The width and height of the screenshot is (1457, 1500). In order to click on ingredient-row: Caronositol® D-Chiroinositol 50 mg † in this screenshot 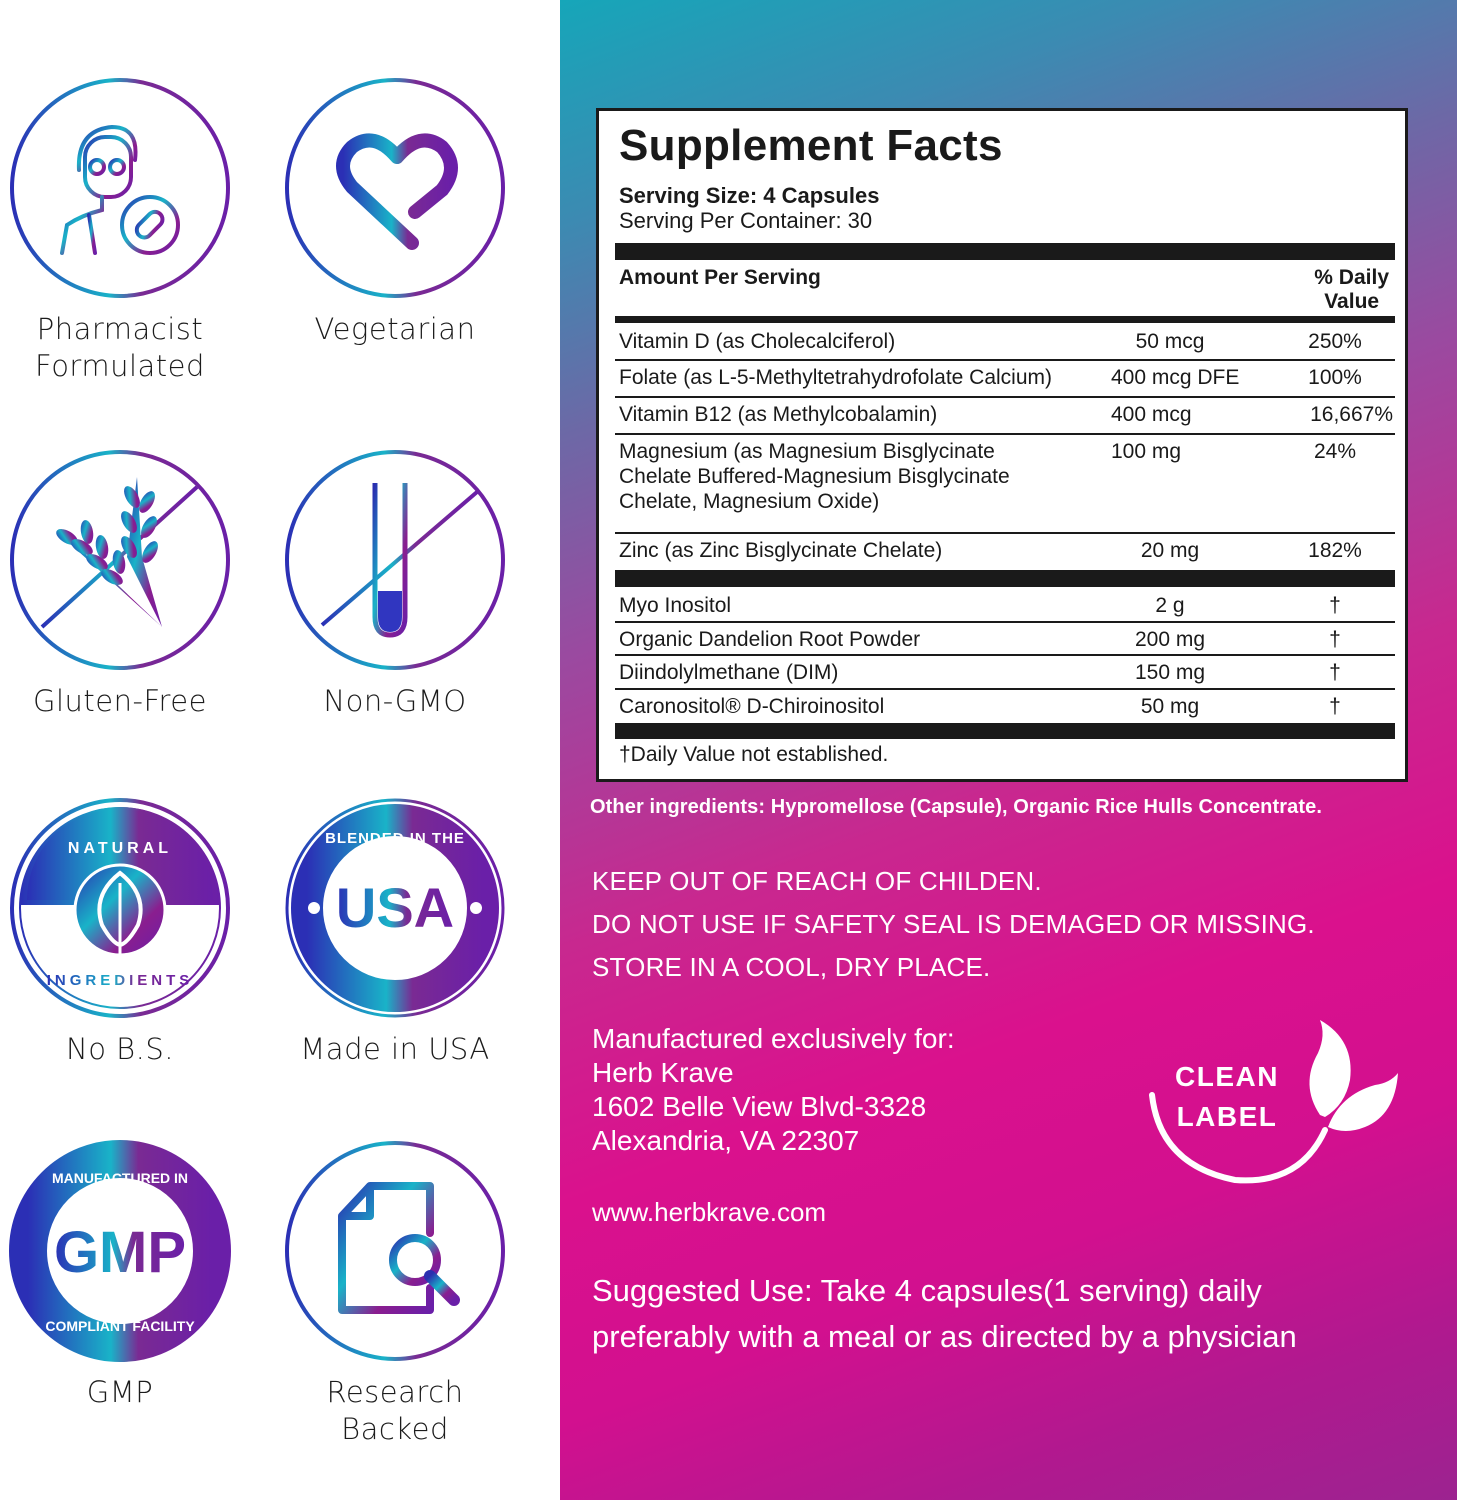, I will do `click(1005, 706)`.